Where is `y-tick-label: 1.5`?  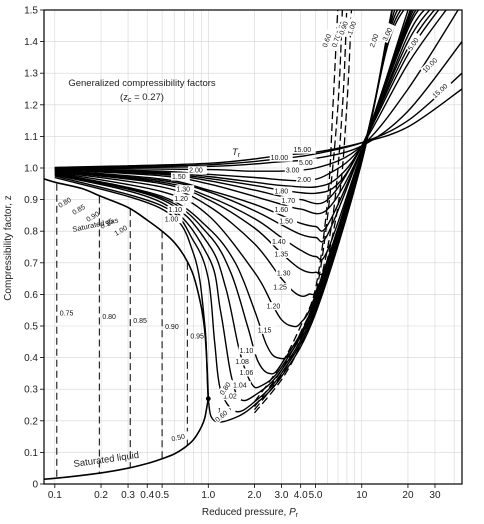 y-tick-label: 1.5 is located at coordinates (31, 11).